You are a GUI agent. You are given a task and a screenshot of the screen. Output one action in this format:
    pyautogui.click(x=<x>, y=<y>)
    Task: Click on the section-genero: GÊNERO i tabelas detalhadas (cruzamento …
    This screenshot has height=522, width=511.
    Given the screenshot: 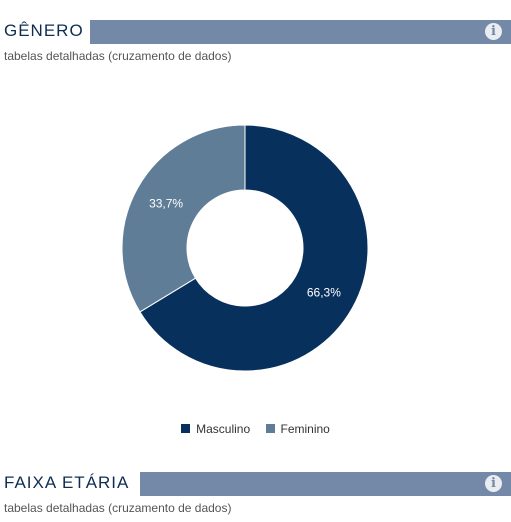 What is the action you would take?
    pyautogui.click(x=255, y=40)
    